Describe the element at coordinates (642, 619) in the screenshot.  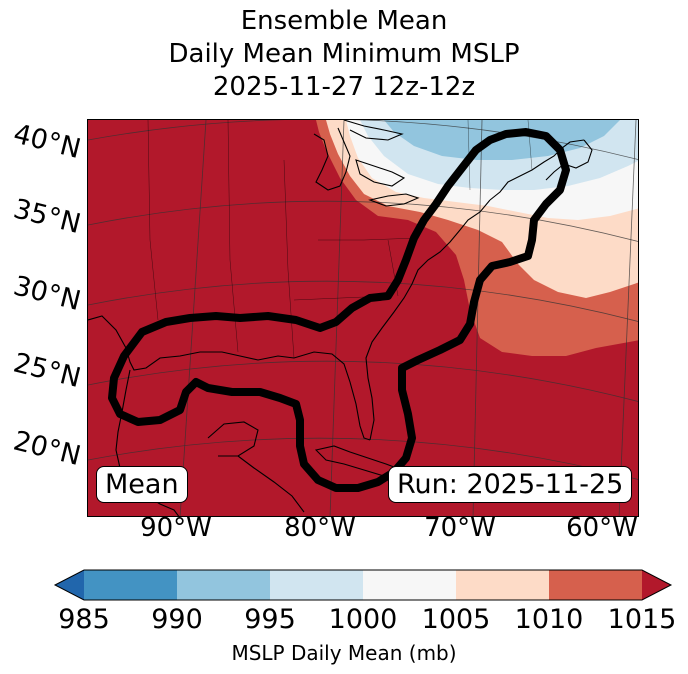
I see `colorbar-tick-1015: 1015` at that location.